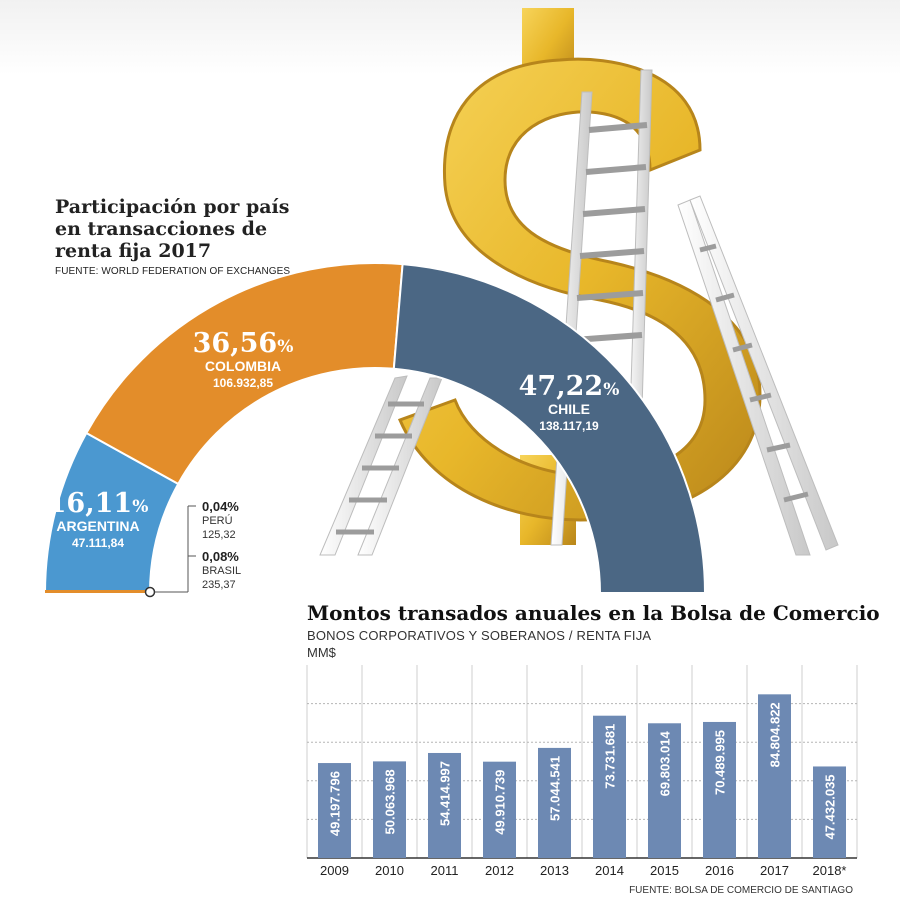 This screenshot has width=900, height=920. I want to click on slice-colombia-value: 106.932,85, so click(243, 383).